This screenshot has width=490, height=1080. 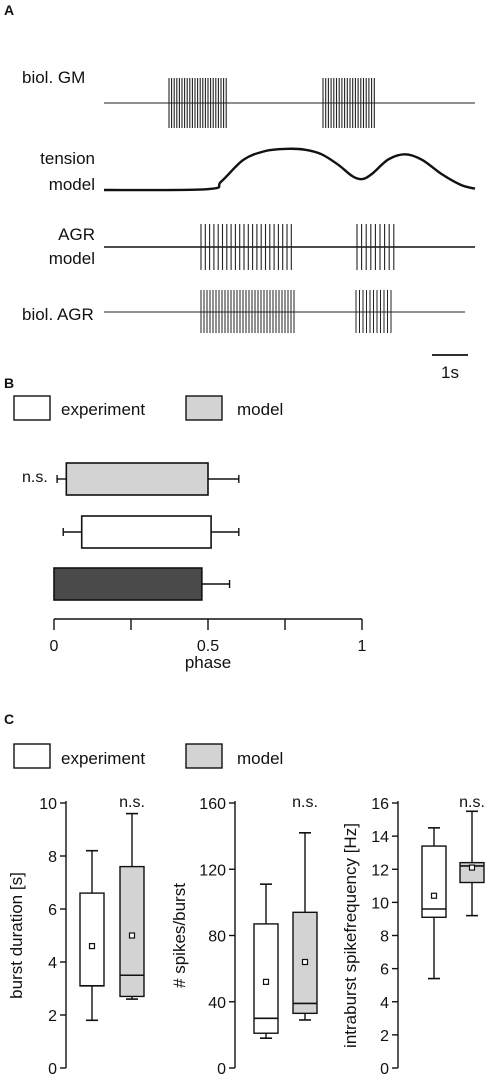 I want to click on burst-y-tick-label-1: 2, so click(x=52, y=1016).